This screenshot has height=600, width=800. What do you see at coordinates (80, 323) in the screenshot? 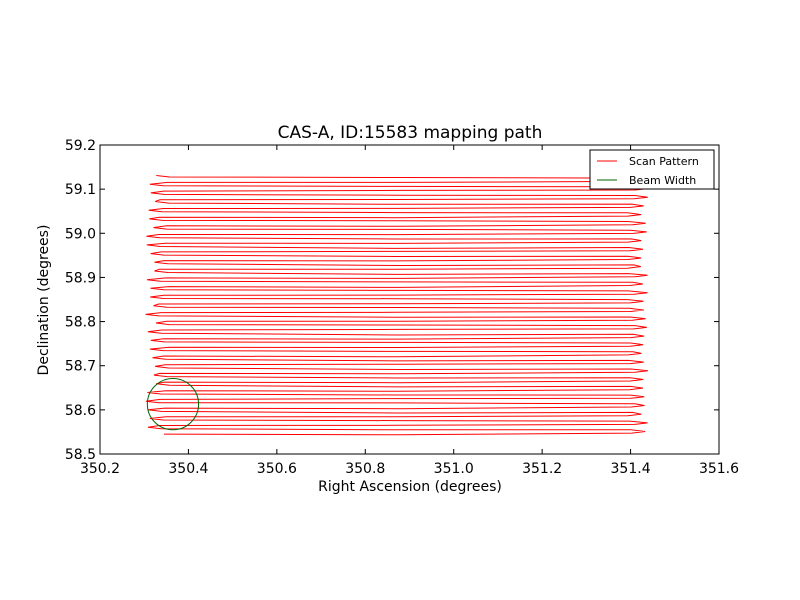
I see `y-tick-label: 58.8` at bounding box center [80, 323].